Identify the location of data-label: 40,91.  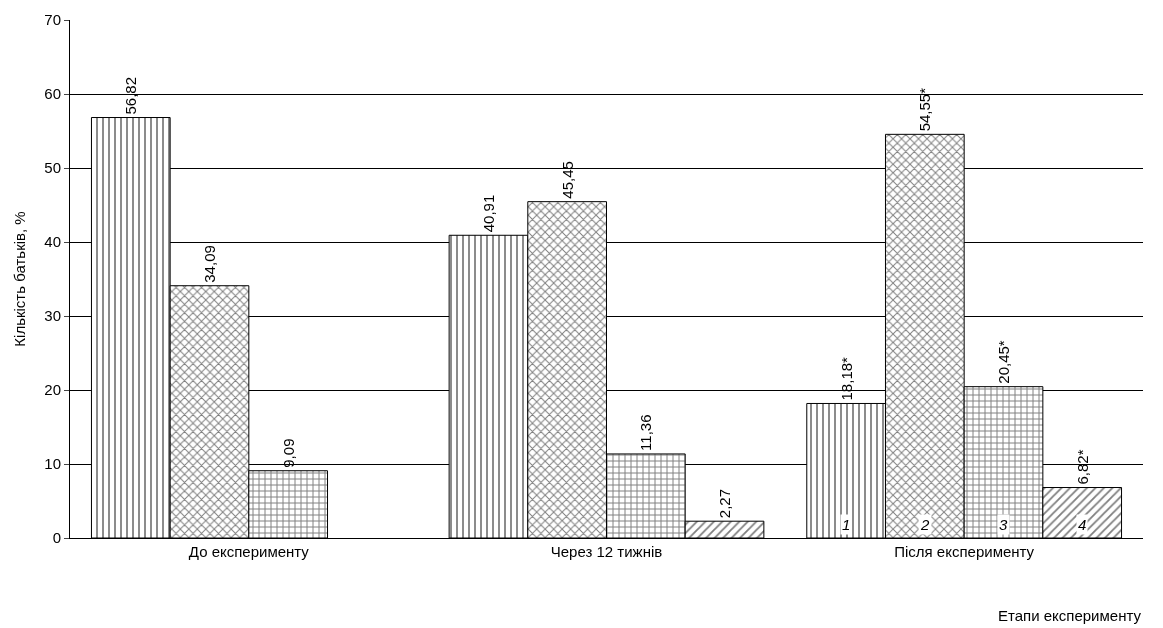
(488, 213).